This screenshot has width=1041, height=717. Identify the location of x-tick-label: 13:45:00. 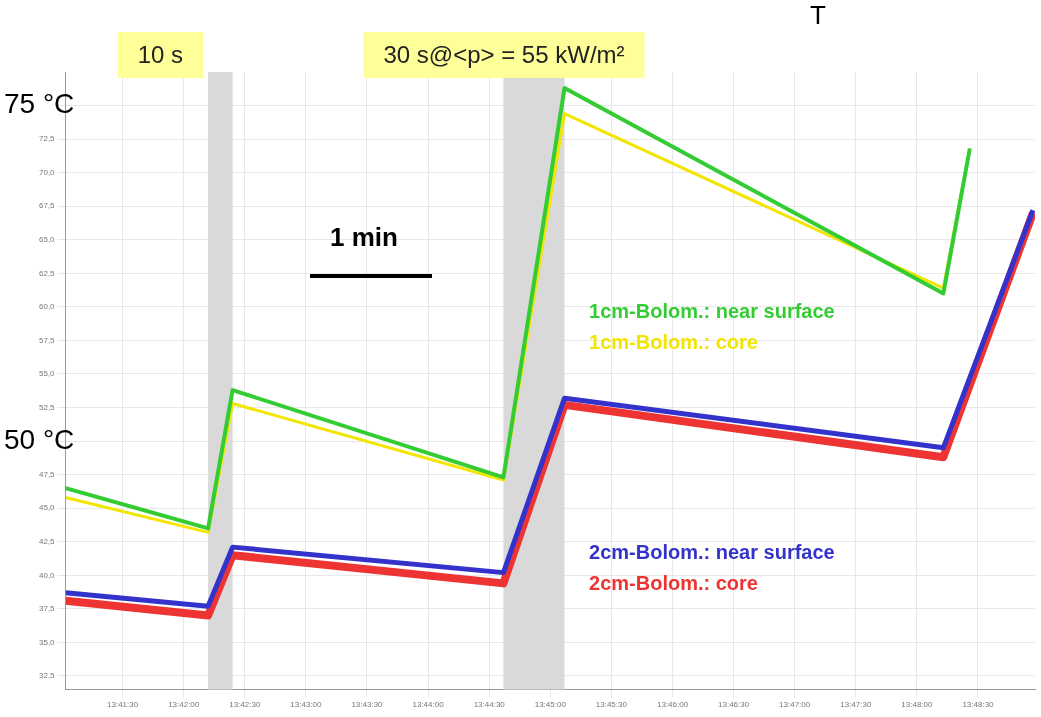
(550, 705).